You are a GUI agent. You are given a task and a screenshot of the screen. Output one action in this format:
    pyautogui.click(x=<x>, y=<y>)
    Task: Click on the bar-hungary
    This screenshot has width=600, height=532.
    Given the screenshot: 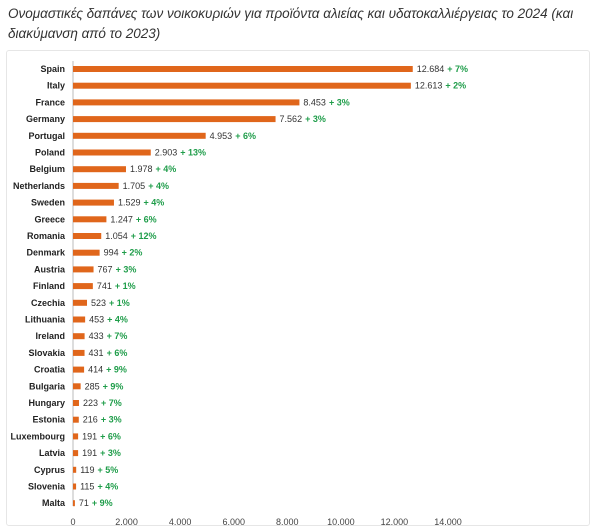 What is the action you would take?
    pyautogui.click(x=76, y=403)
    